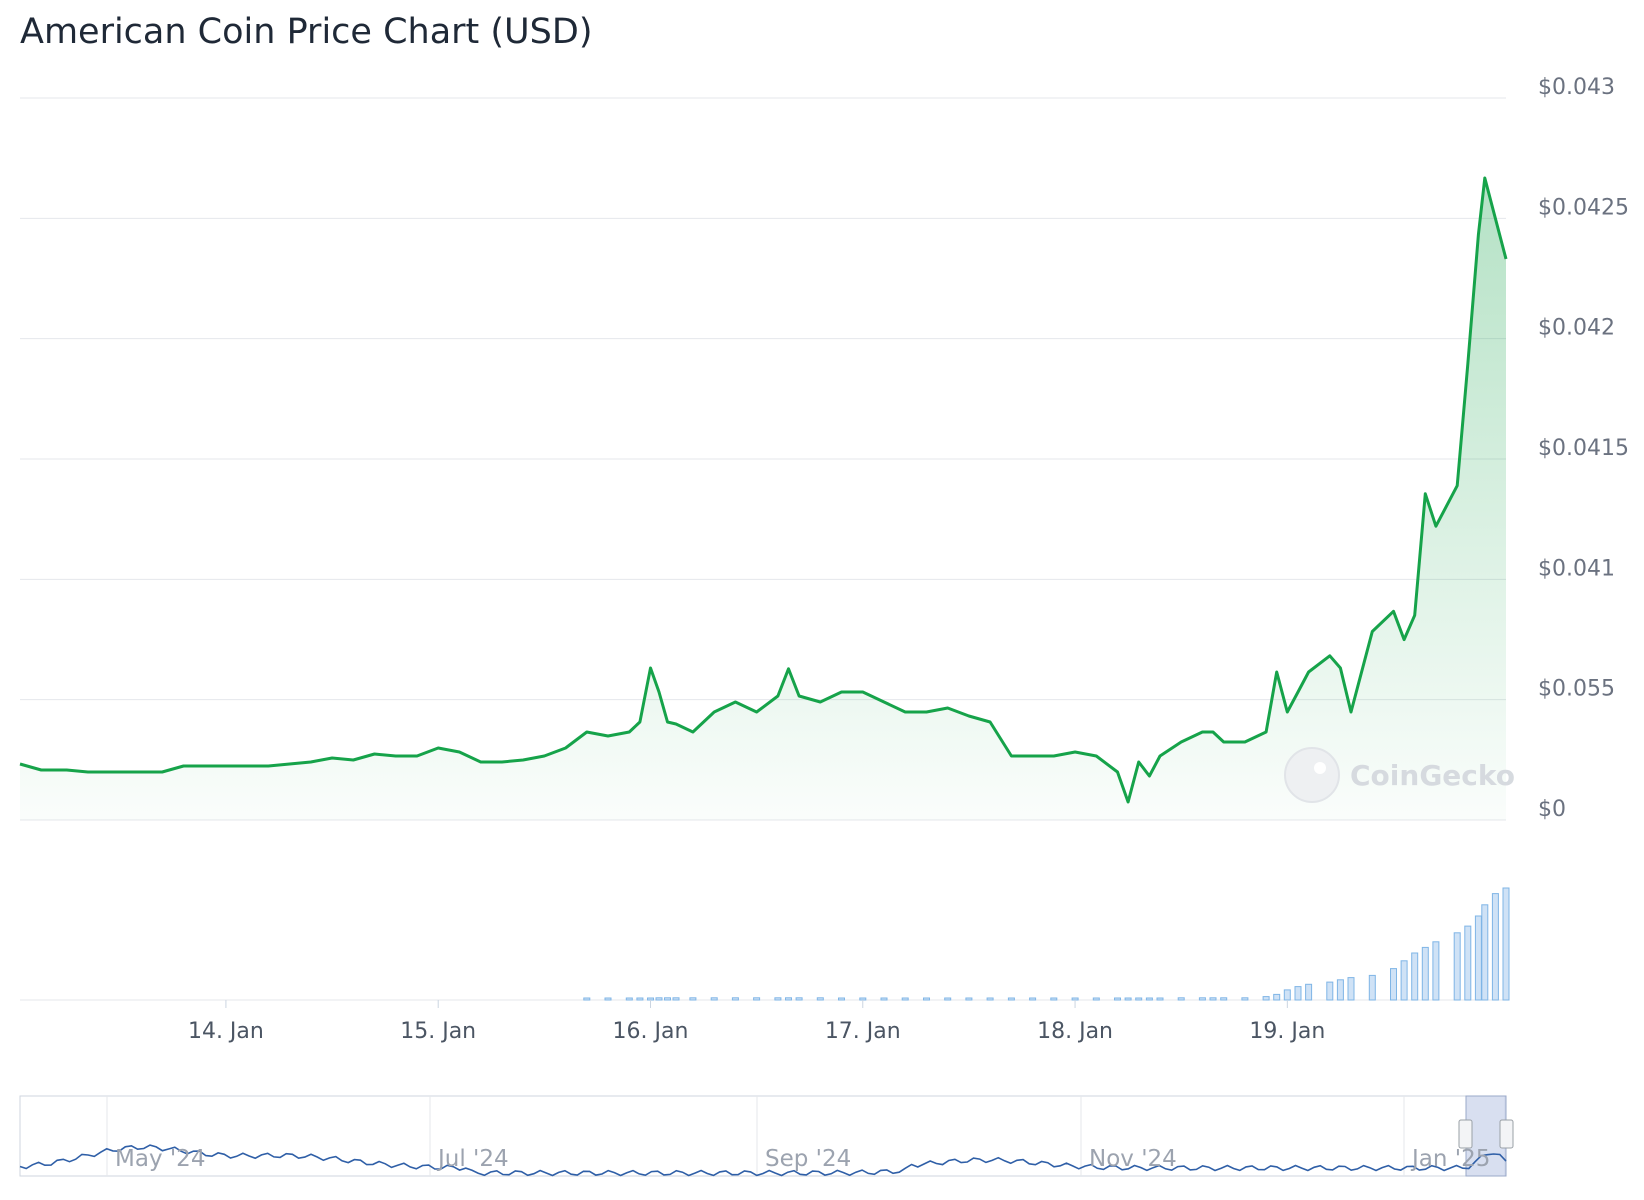  What do you see at coordinates (1552, 809) in the screenshot?
I see `y-tick-label: $0` at bounding box center [1552, 809].